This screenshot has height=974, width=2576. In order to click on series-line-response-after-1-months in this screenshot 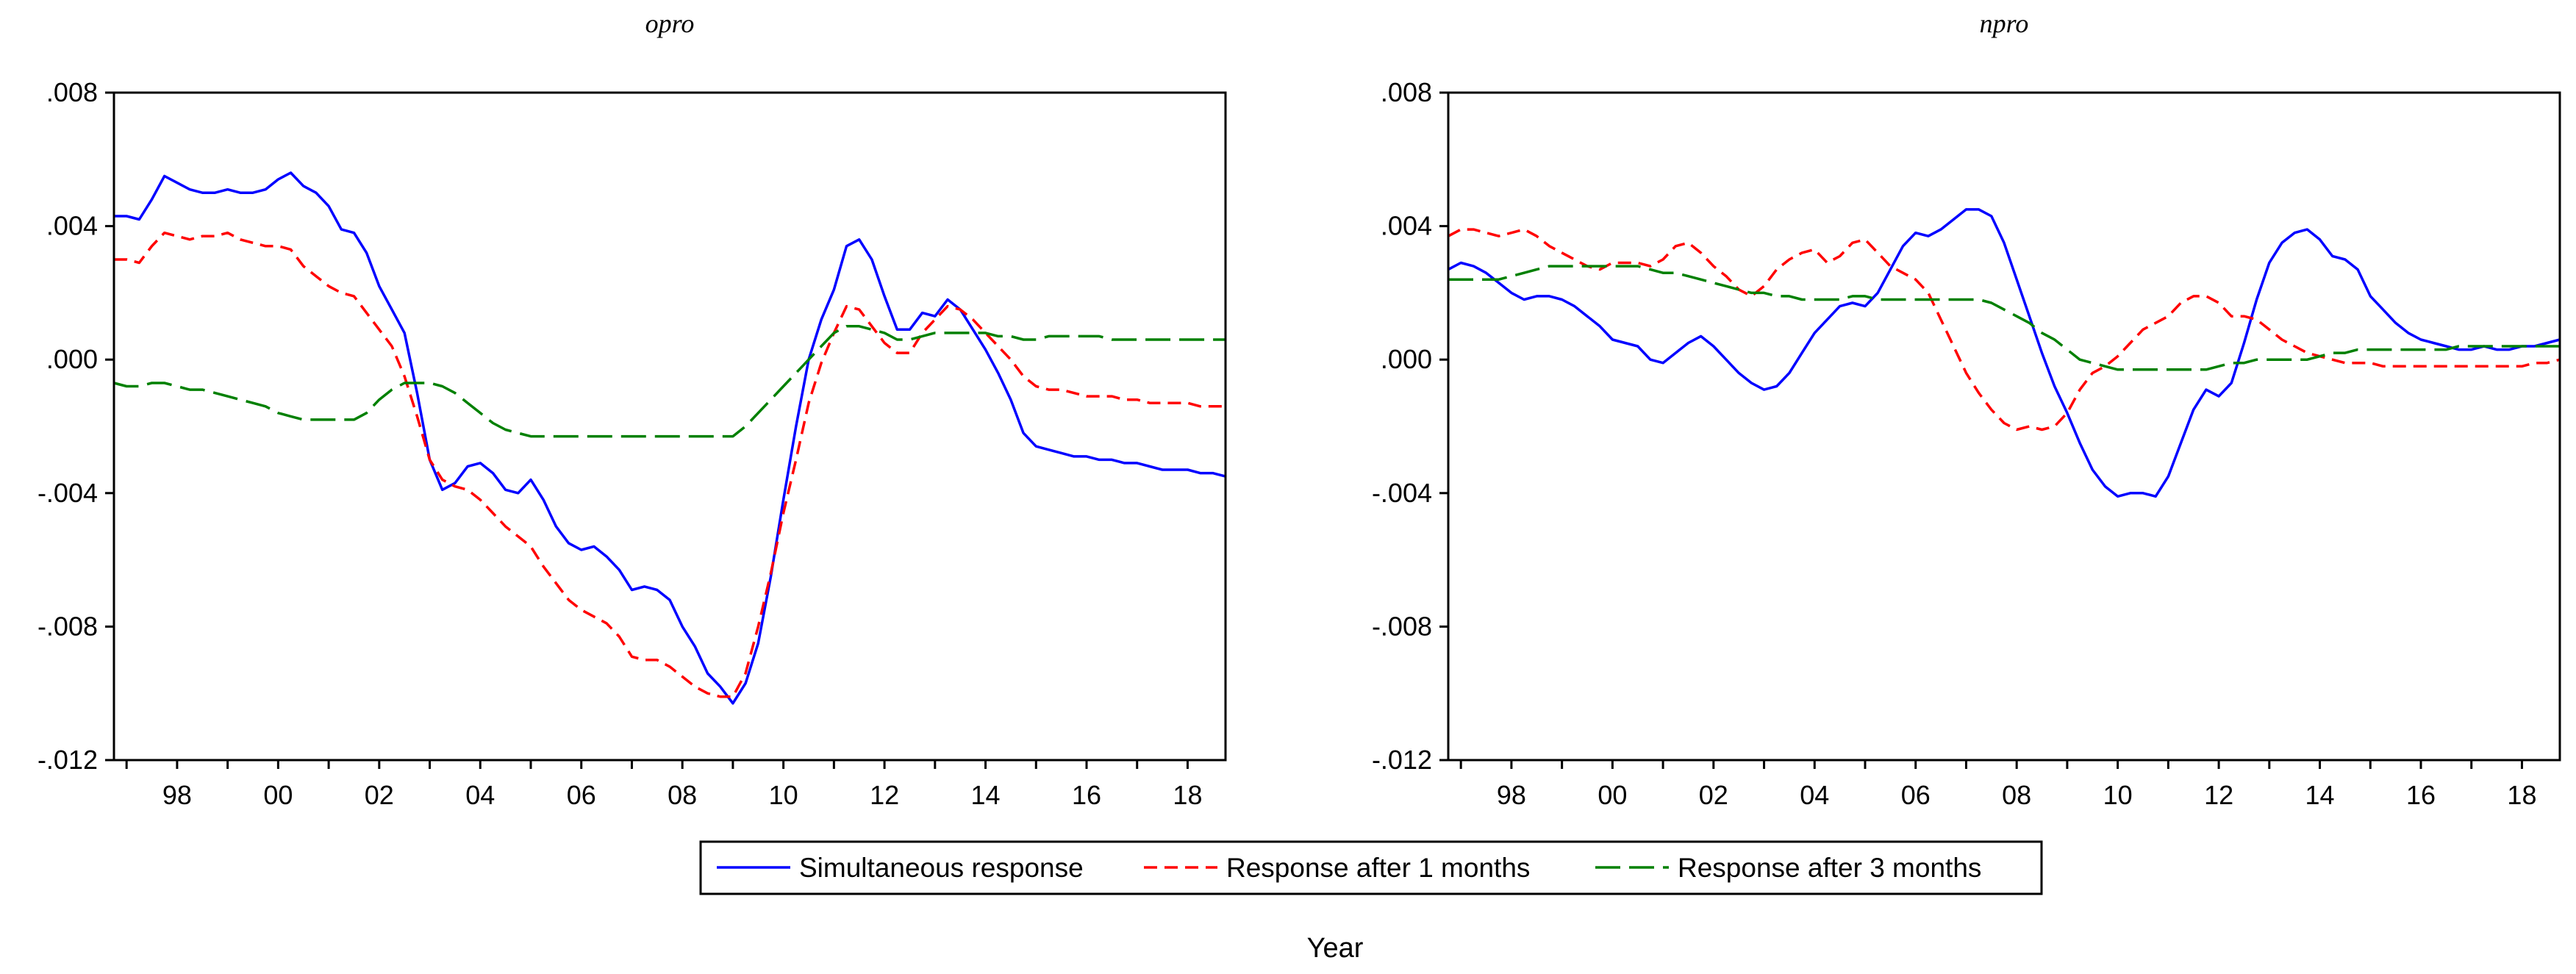, I will do `click(2004, 330)`.